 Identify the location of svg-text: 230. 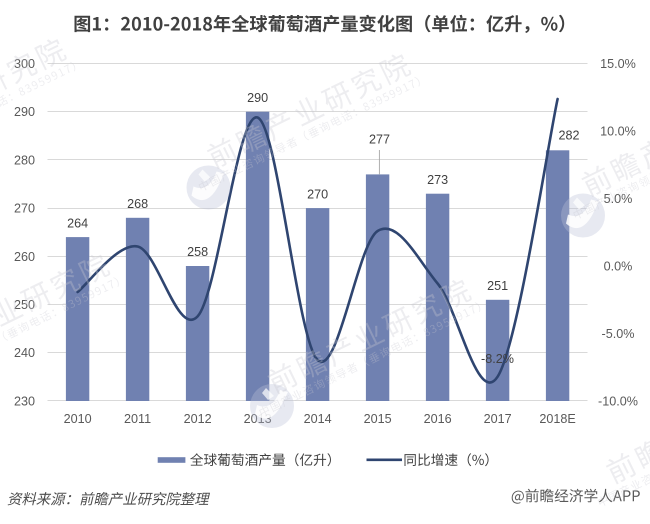
(24, 401).